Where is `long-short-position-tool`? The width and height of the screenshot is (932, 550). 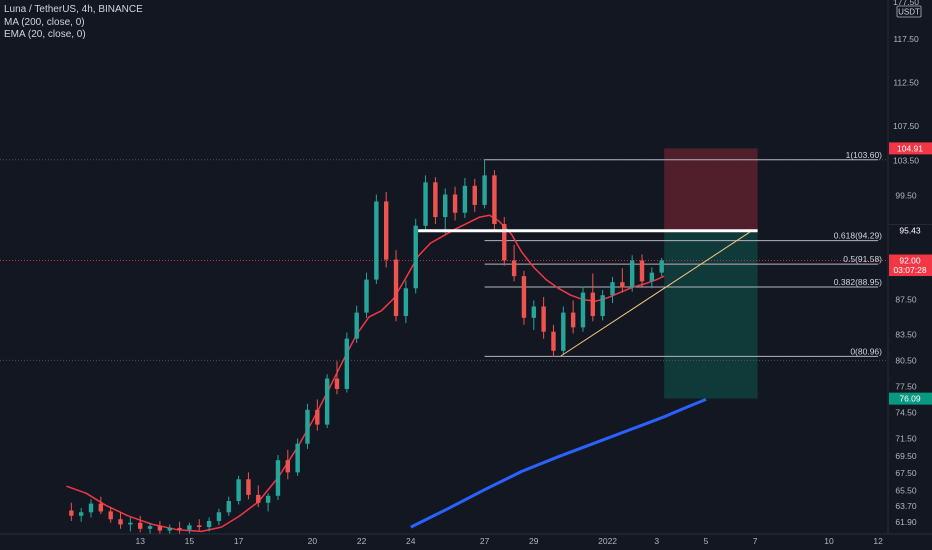
long-short-position-tool is located at coordinates (711, 273).